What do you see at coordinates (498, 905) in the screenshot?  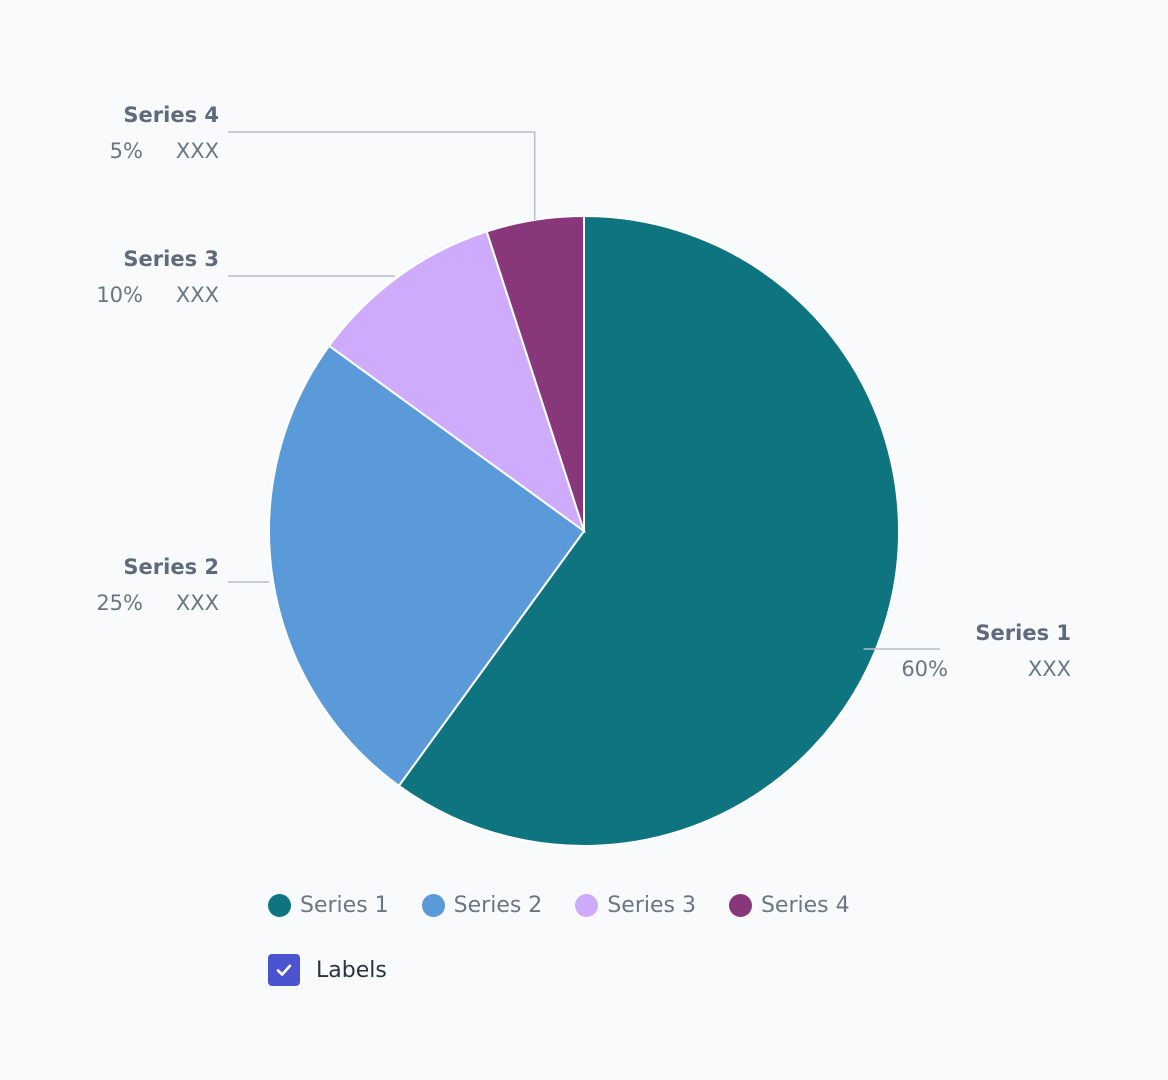 I see `legend-label: Series 2` at bounding box center [498, 905].